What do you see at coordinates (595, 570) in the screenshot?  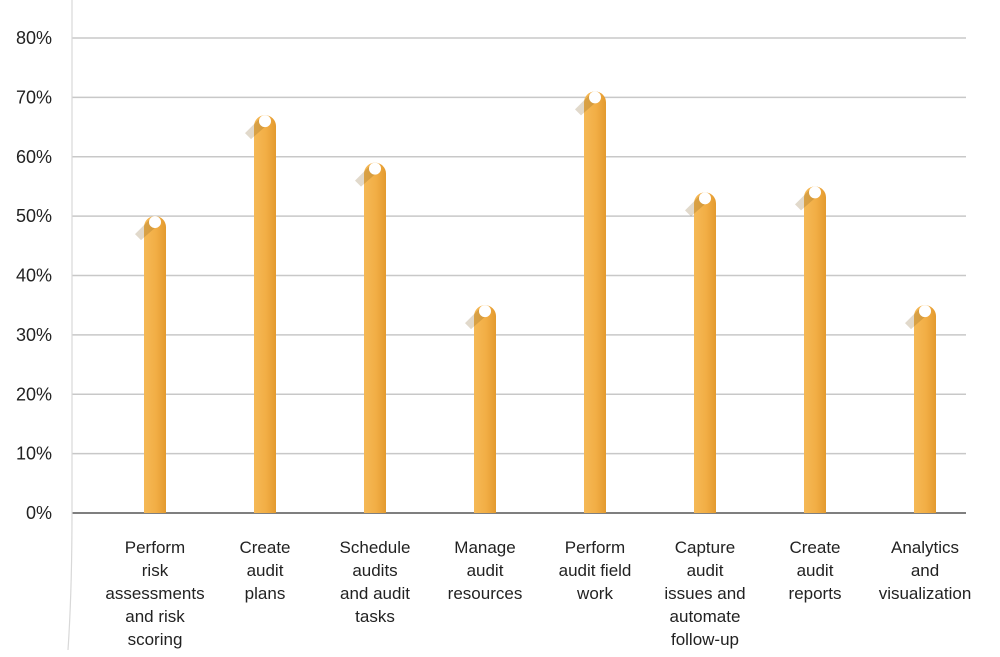 I see `category-label: Perform audit field work` at bounding box center [595, 570].